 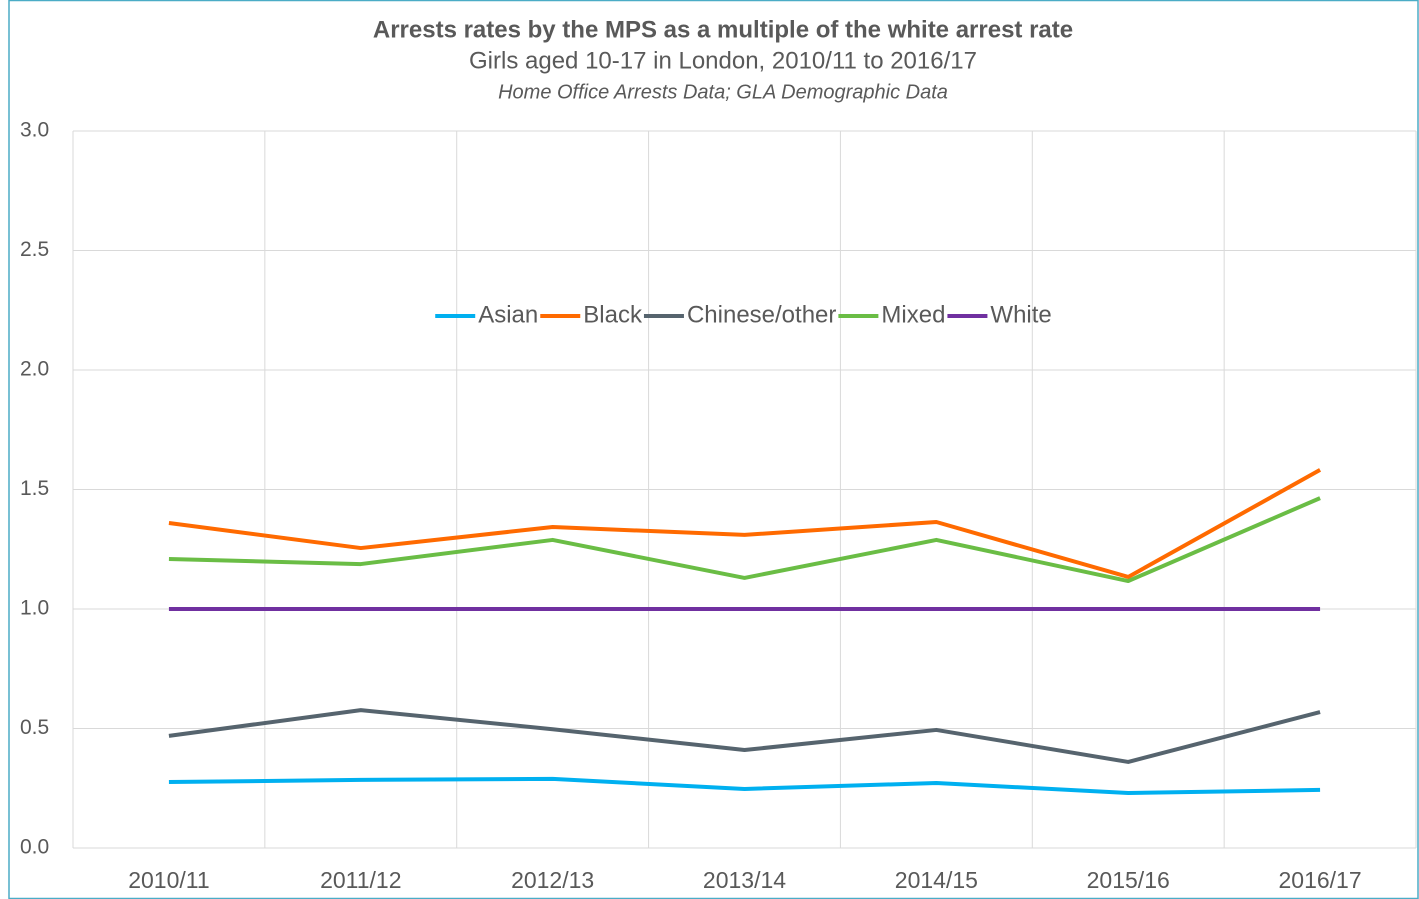 I want to click on y-tick-label: 1.0, so click(x=34, y=608).